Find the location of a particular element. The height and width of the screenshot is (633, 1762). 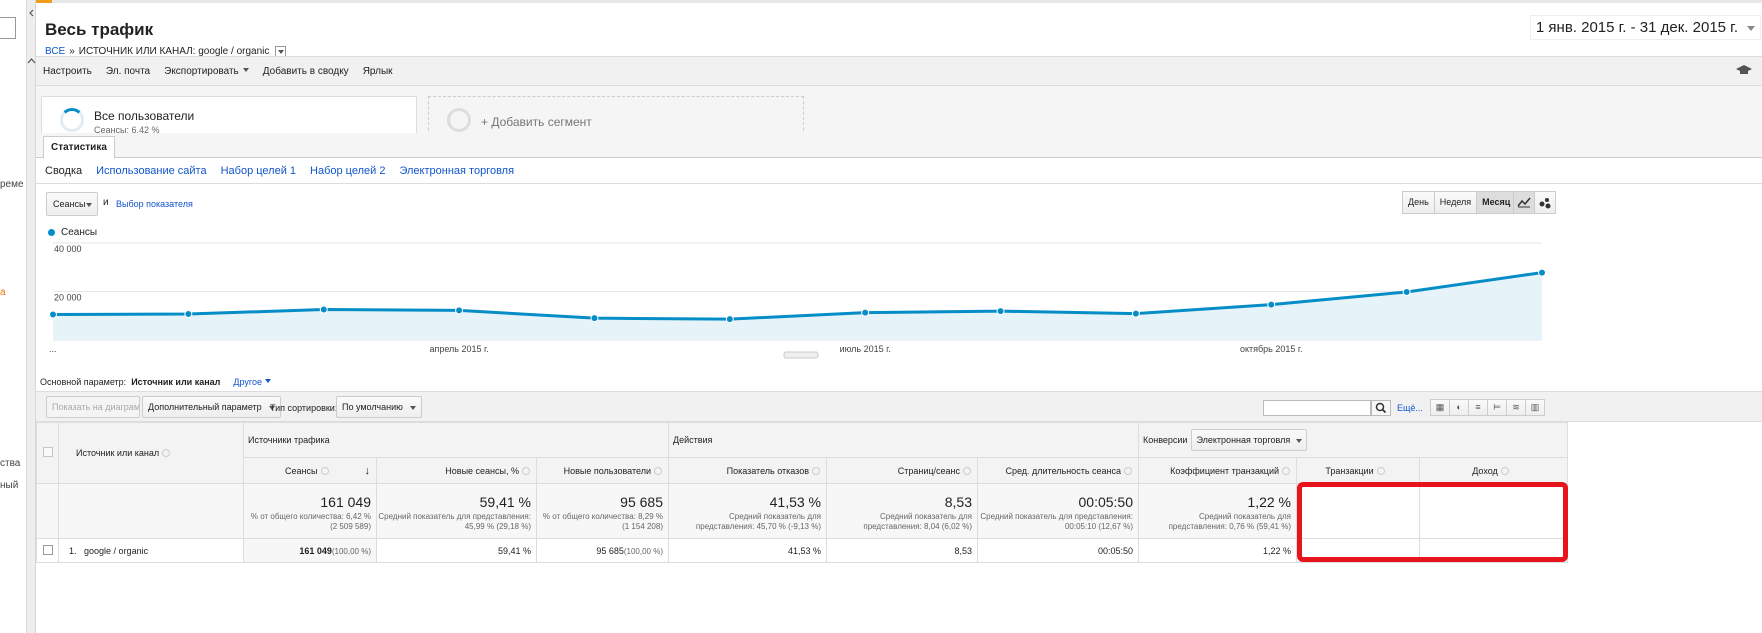

choose-metric-link: Выбор показателя is located at coordinates (154, 204).